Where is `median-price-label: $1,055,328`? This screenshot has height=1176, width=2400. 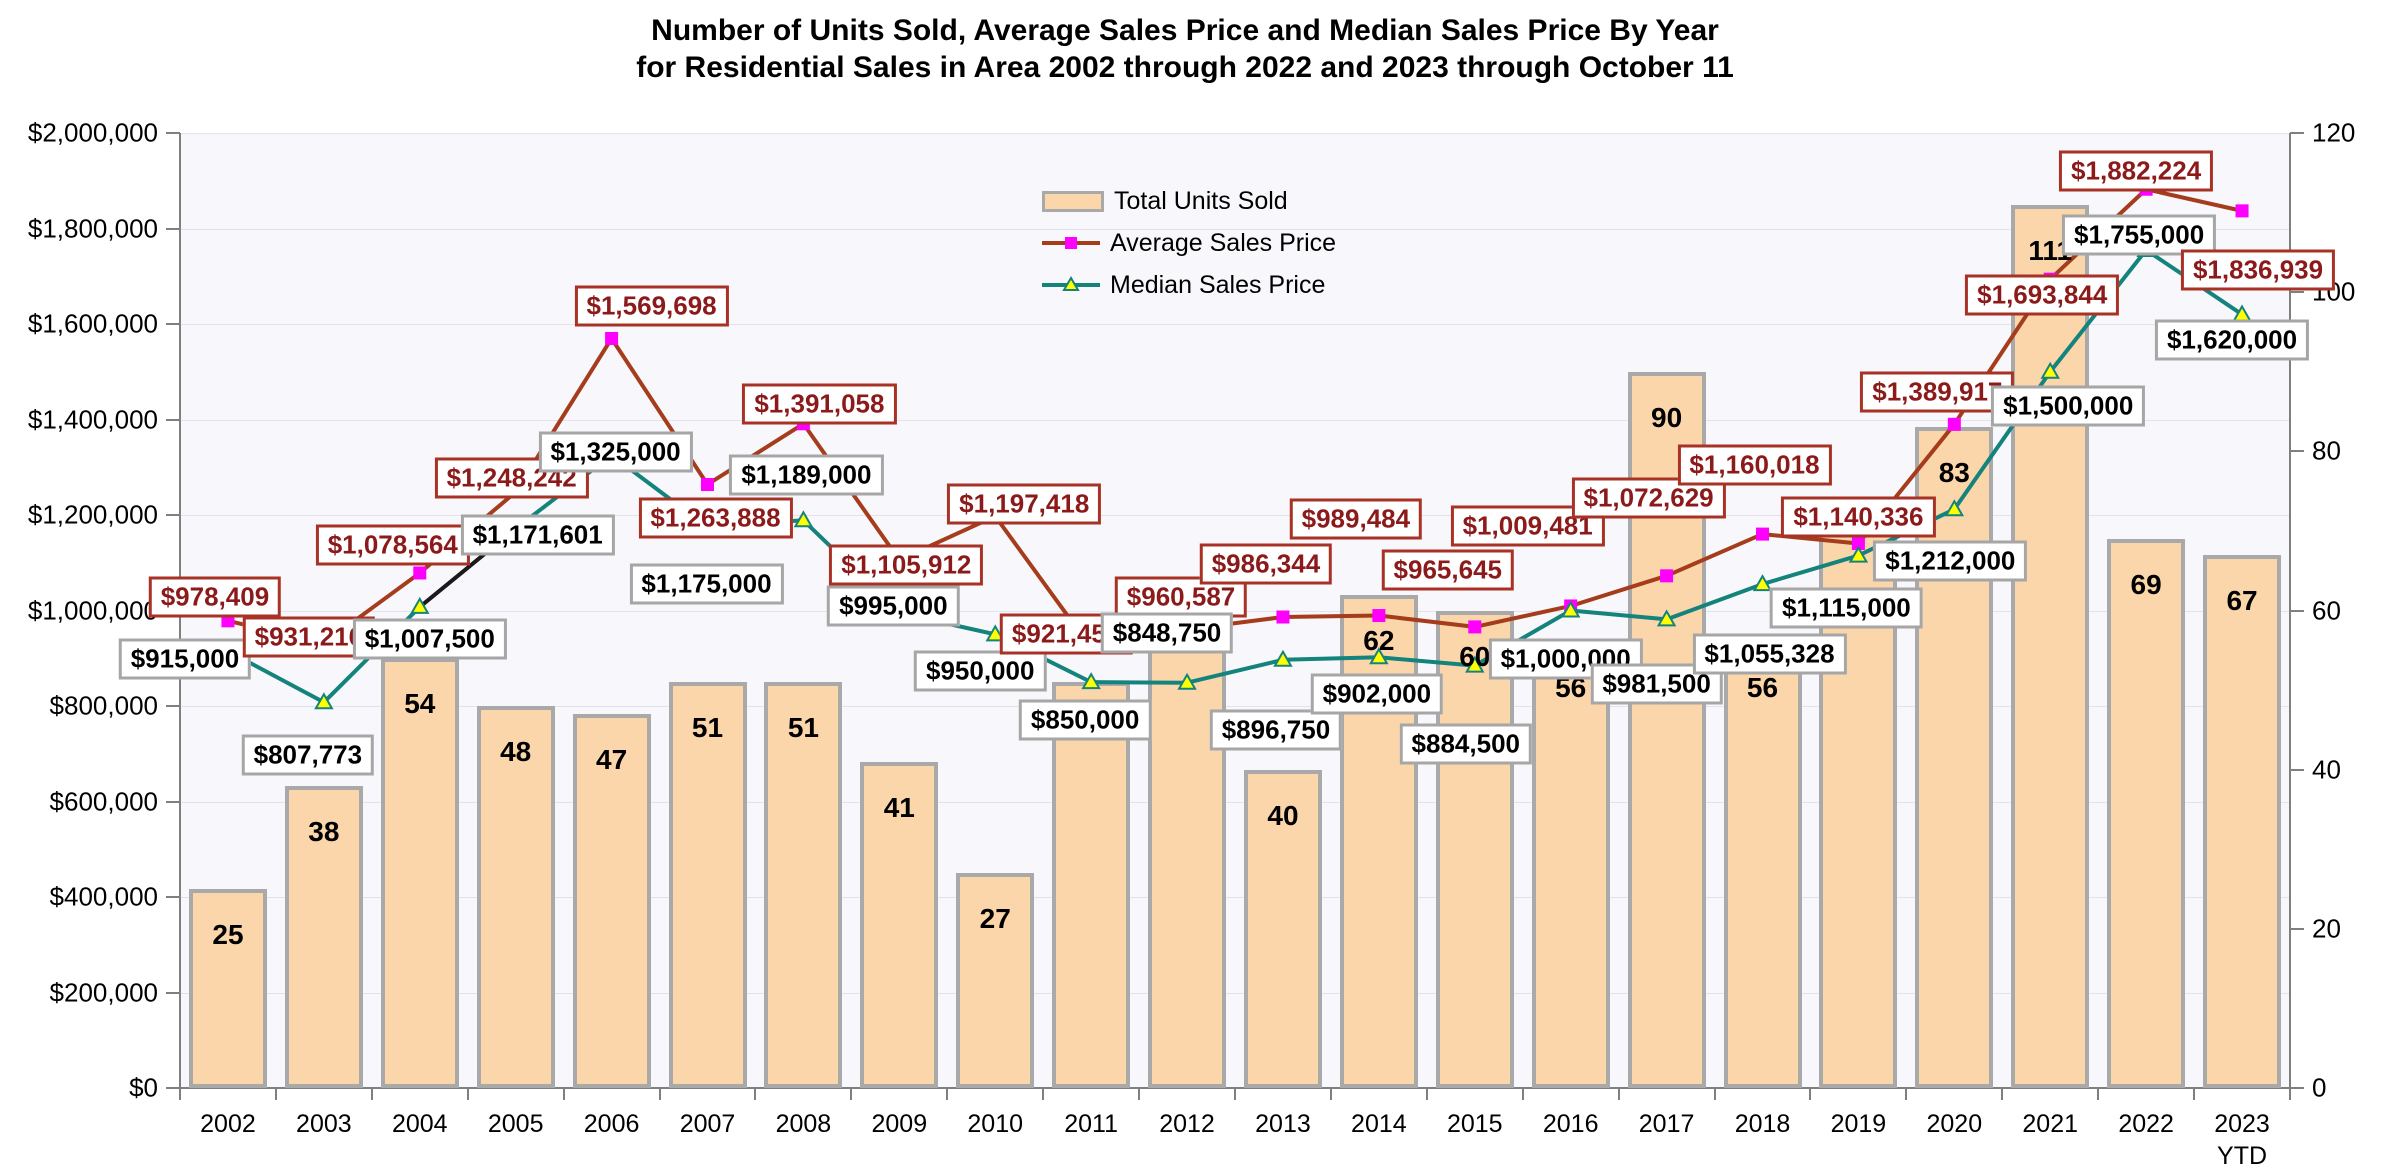
median-price-label: $1,055,328 is located at coordinates (1769, 654).